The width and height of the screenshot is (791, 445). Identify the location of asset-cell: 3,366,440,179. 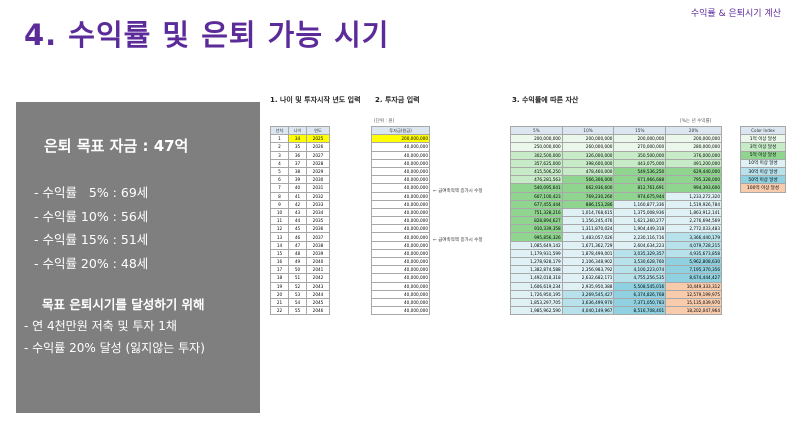
(693, 237).